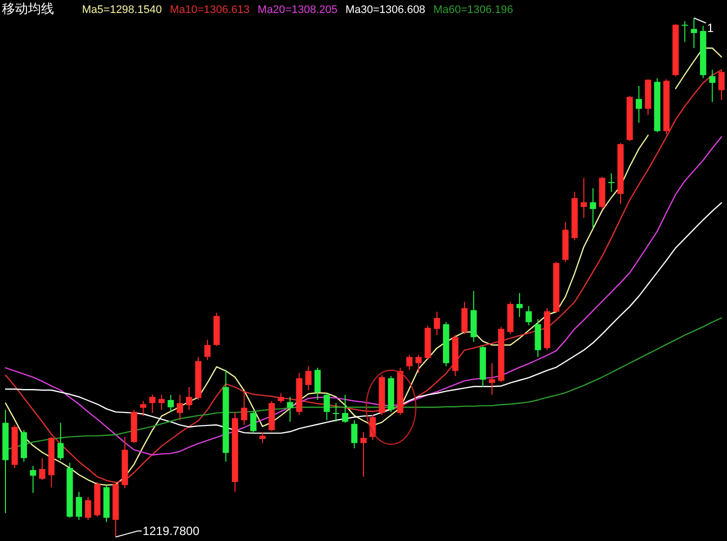 This screenshot has height=541, width=727. Describe the element at coordinates (210, 10) in the screenshot. I see `text: Ma10=1306.613` at that location.